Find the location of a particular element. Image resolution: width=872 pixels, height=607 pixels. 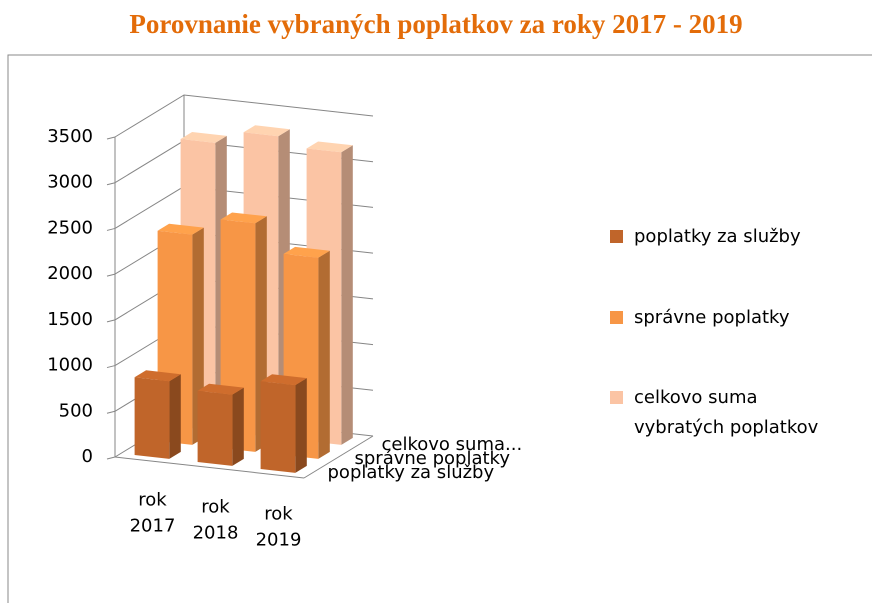

y-tick-label: 0 is located at coordinates (87, 456).